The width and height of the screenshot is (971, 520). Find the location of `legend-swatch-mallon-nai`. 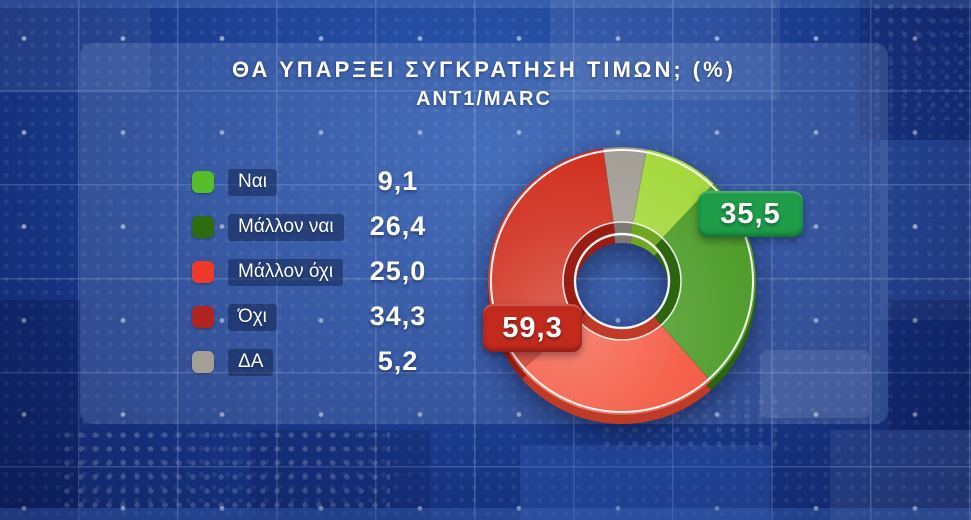

legend-swatch-mallon-nai is located at coordinates (203, 227).